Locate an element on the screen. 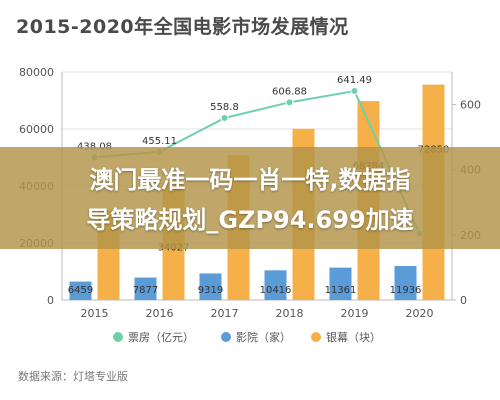  chart-title: 2015-2020年全国电影市场发展情况 is located at coordinates (182, 27).